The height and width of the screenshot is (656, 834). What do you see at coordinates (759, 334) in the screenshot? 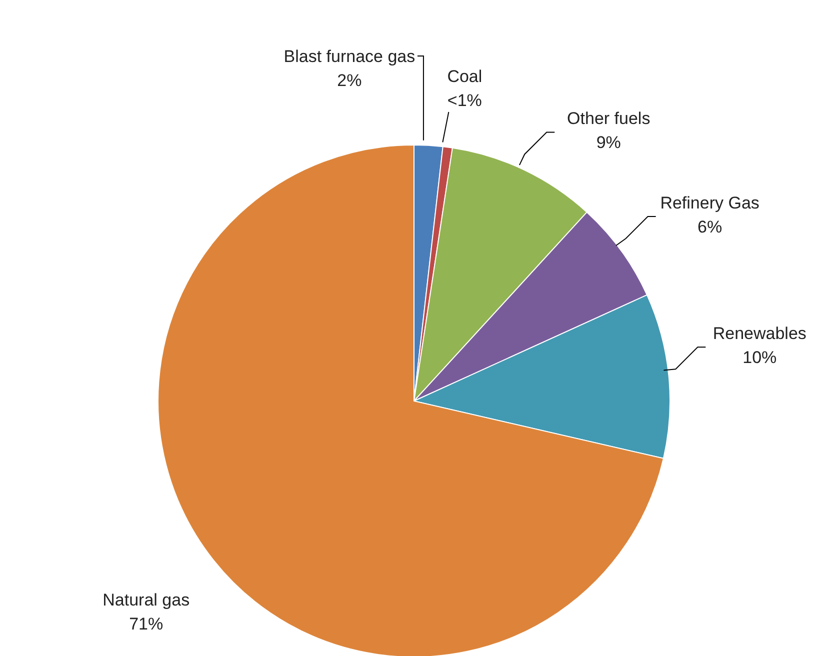
I see `slice-label: Renewables` at bounding box center [759, 334].